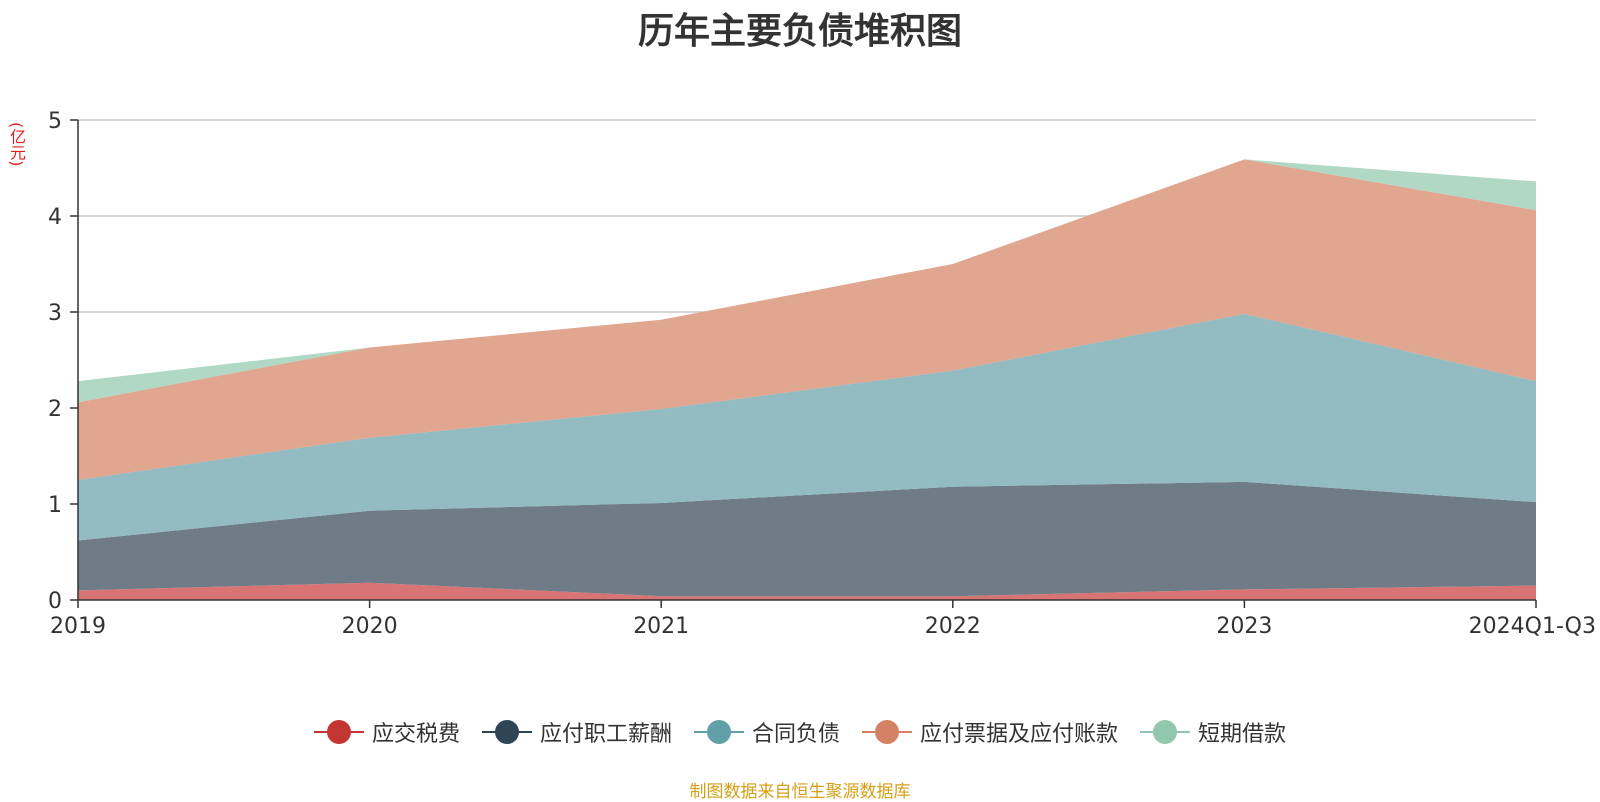  What do you see at coordinates (55, 409) in the screenshot?
I see `y-tick-label: 2` at bounding box center [55, 409].